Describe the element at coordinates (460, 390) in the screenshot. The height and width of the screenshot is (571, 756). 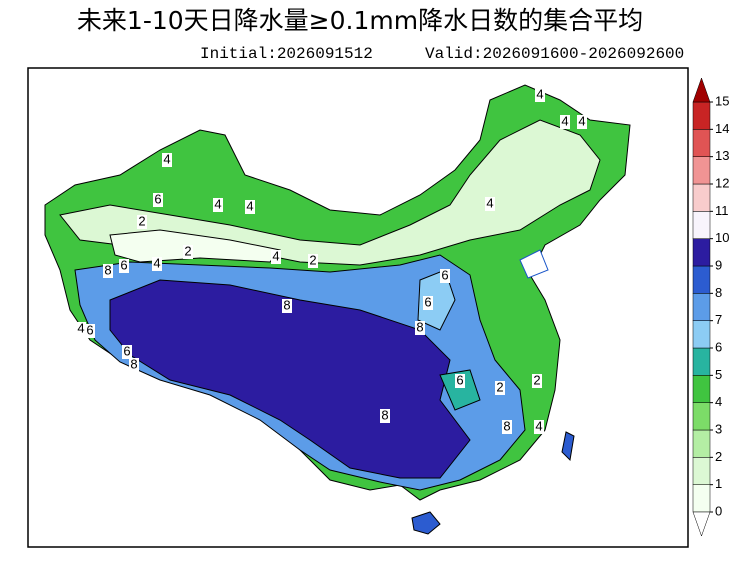
I see `region-teal` at that location.